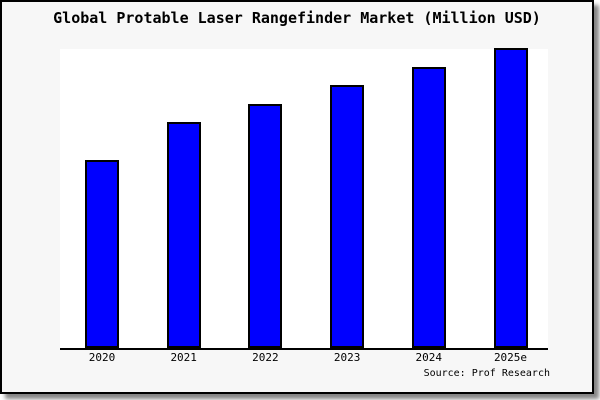  I want to click on x-tick-label-2023: 2023, so click(347, 357).